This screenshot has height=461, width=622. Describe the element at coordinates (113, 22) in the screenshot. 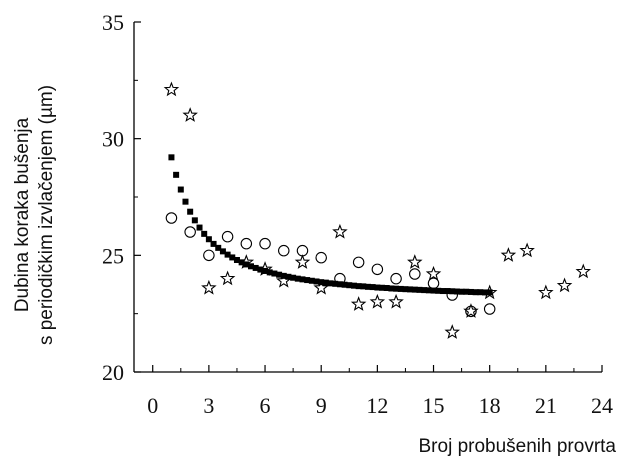

I see `y-tick-label: 35` at that location.